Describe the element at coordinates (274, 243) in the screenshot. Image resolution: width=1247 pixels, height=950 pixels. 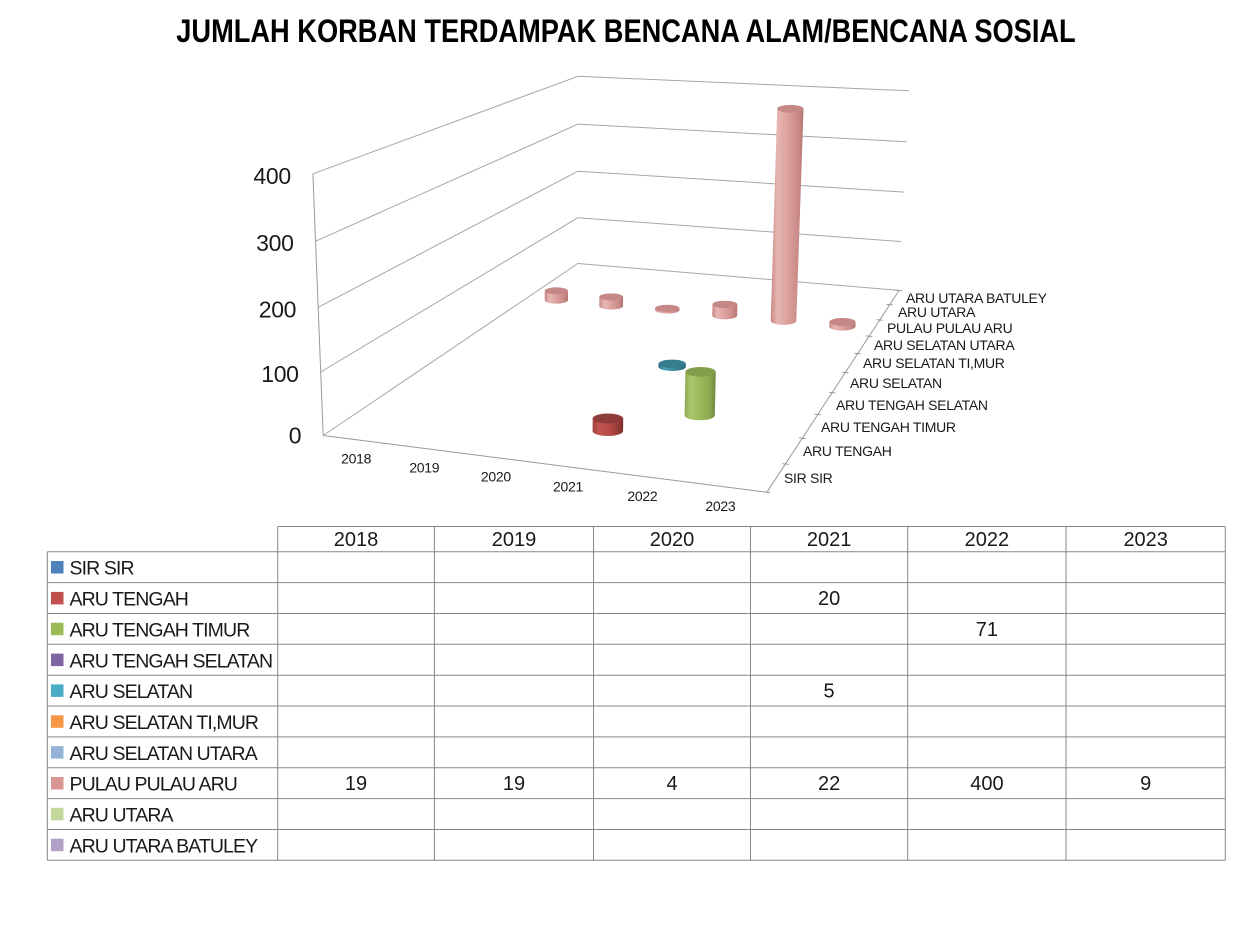
I see `svg-text: 300` at that location.